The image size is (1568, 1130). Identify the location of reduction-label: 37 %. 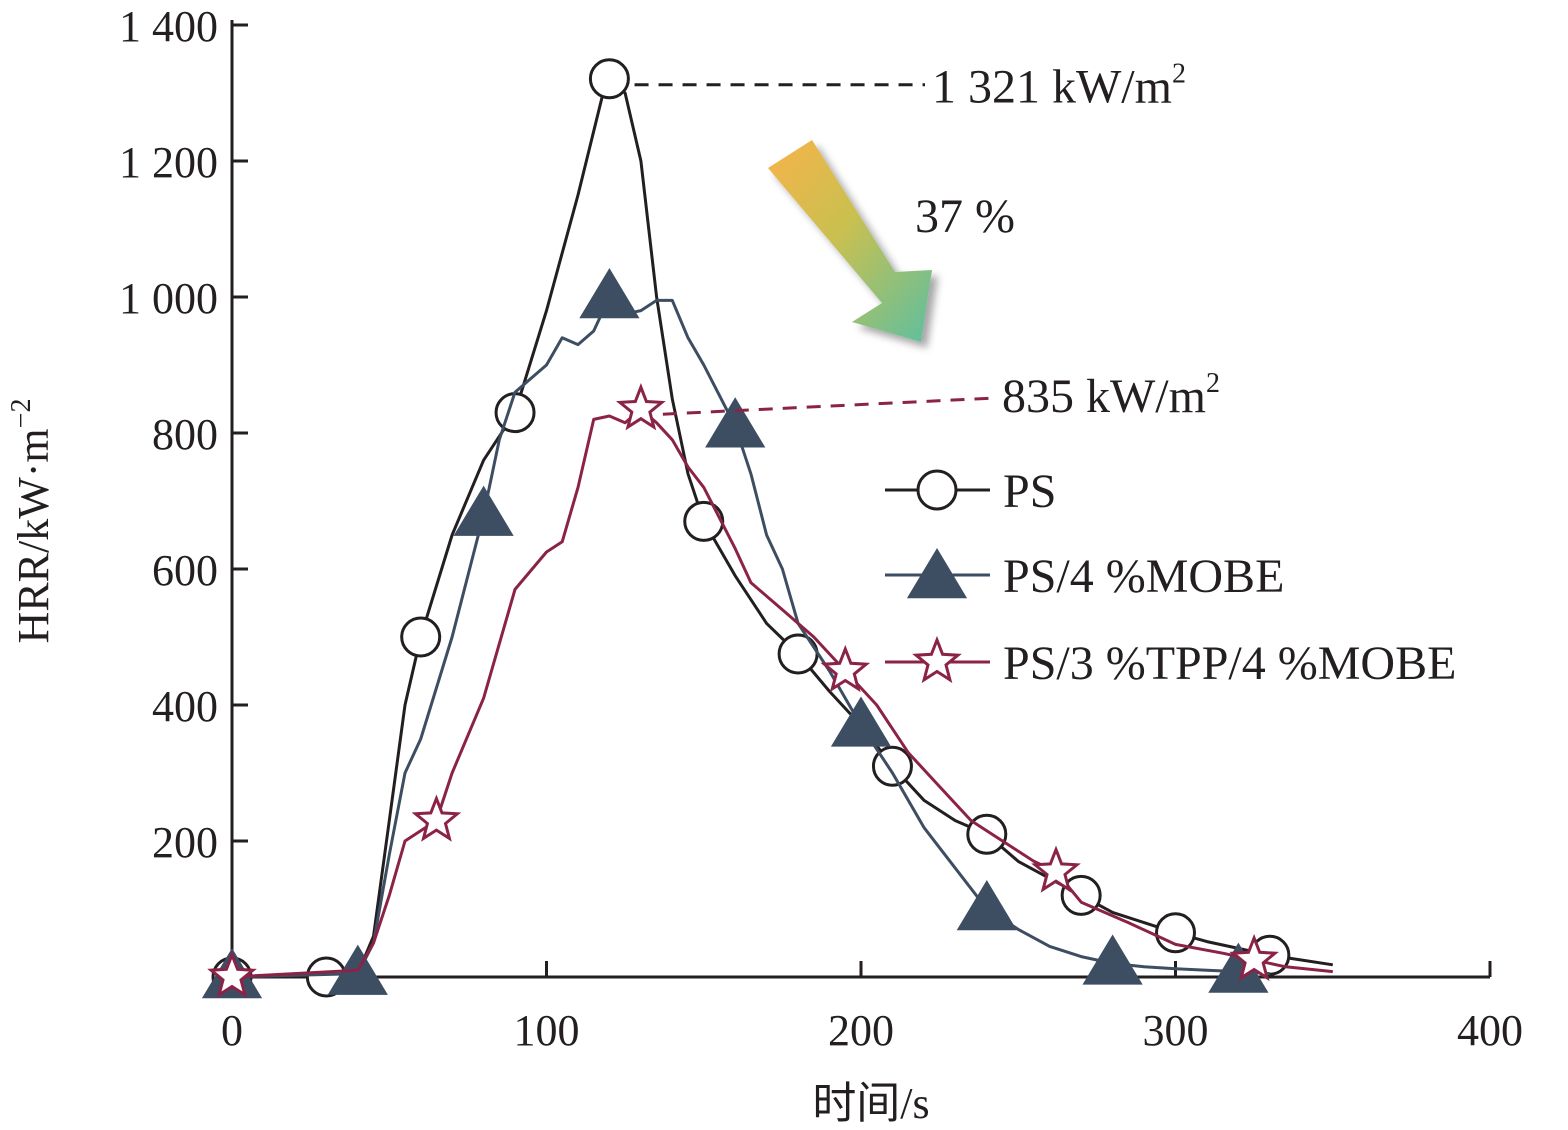
(965, 216).